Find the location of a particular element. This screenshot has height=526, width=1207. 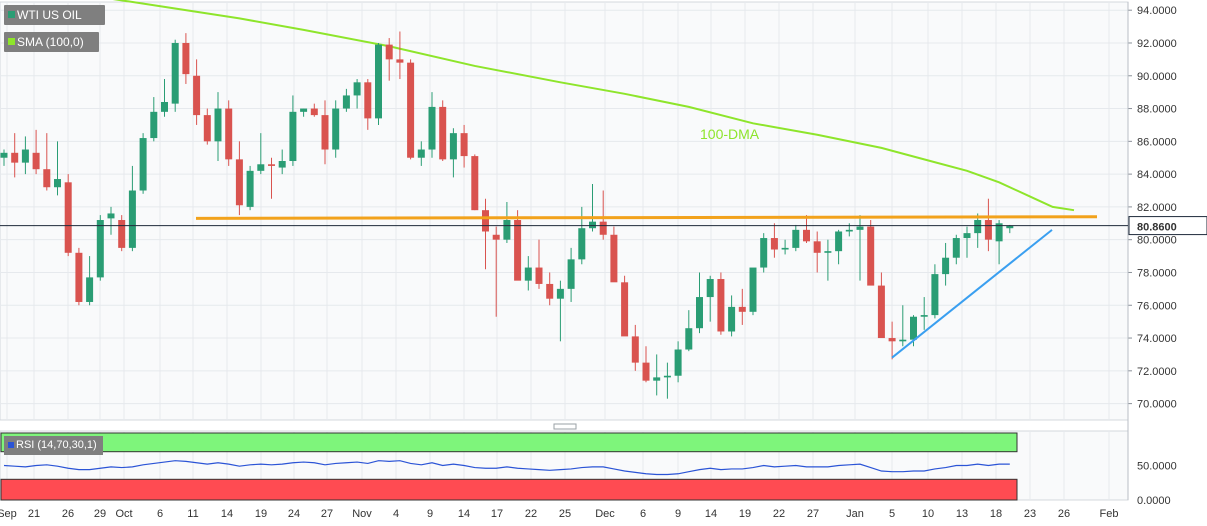

x-tick-label: 22 is located at coordinates (779, 514).